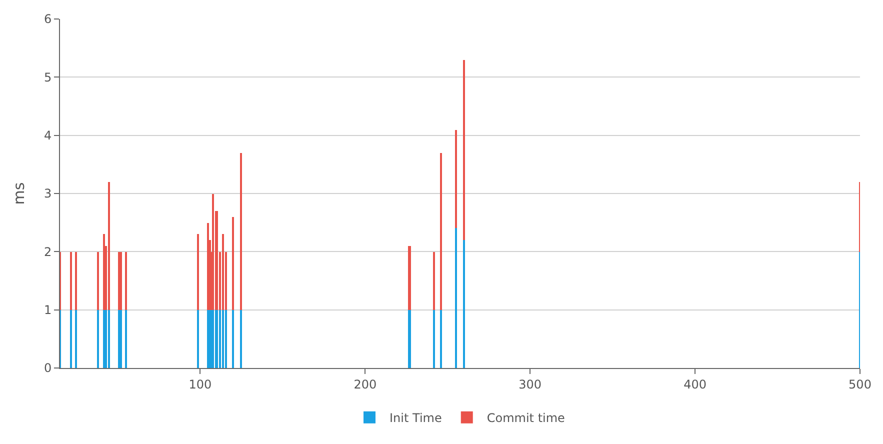 The width and height of the screenshot is (883, 444). I want to click on legend-label: Init Time, so click(416, 418).